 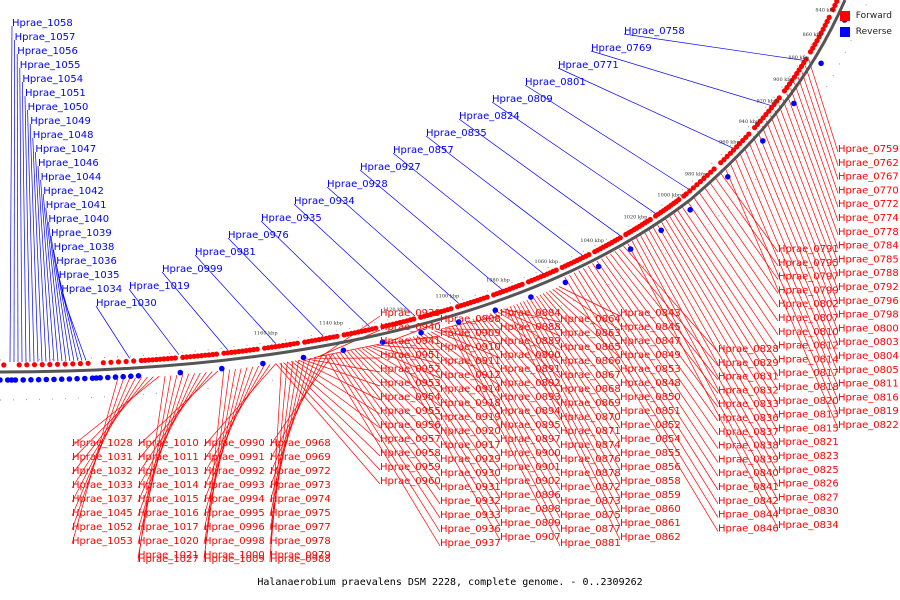 I want to click on gene-label: Hprae_0846, so click(x=748, y=528).